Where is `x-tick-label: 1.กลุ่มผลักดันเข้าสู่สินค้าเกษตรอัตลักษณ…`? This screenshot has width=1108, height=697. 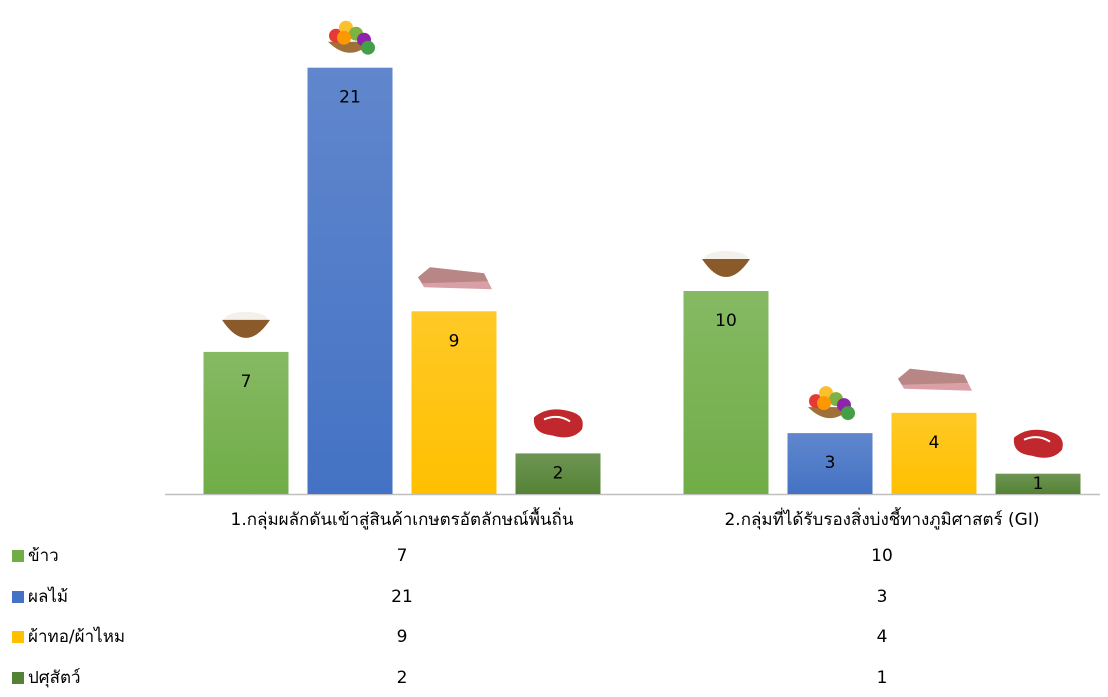 x-tick-label: 1.กลุ่มผลักดันเข้าสู่สินค้าเกษตรอัตลักษณ… is located at coordinates (402, 518).